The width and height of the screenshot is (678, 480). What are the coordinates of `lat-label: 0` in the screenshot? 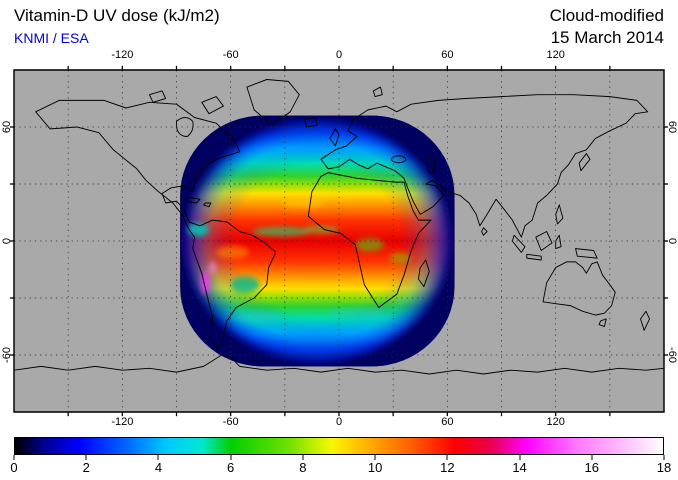 It's located at (671, 241).